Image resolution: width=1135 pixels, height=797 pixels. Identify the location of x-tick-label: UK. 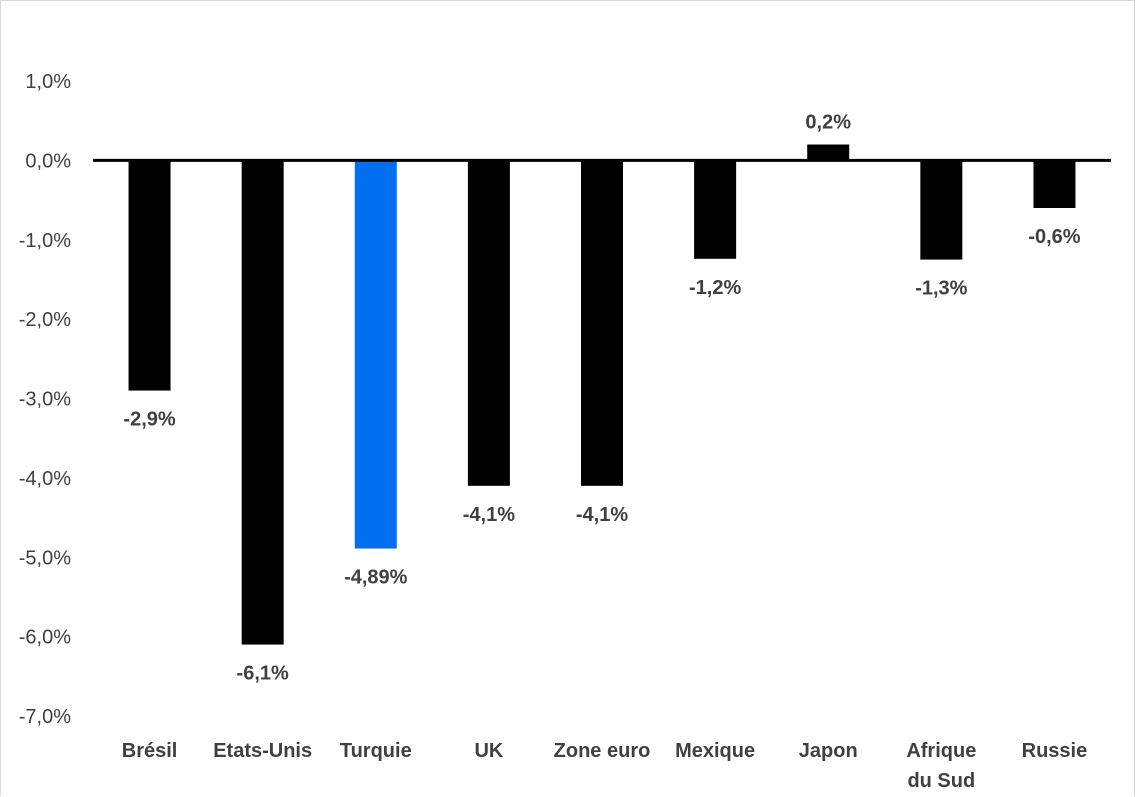
(488, 751).